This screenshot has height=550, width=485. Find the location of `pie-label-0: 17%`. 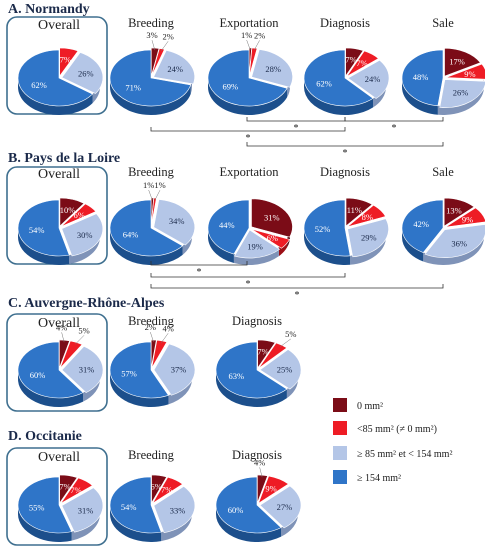

pie-label-0: 17% is located at coordinates (457, 62).